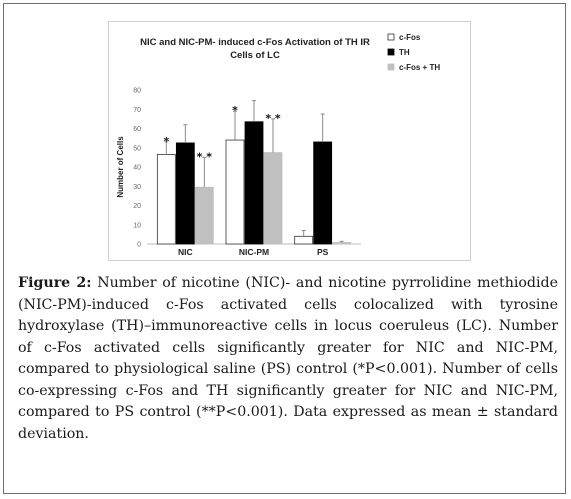  I want to click on bar-nic-pm-c-fos-th, so click(273, 198).